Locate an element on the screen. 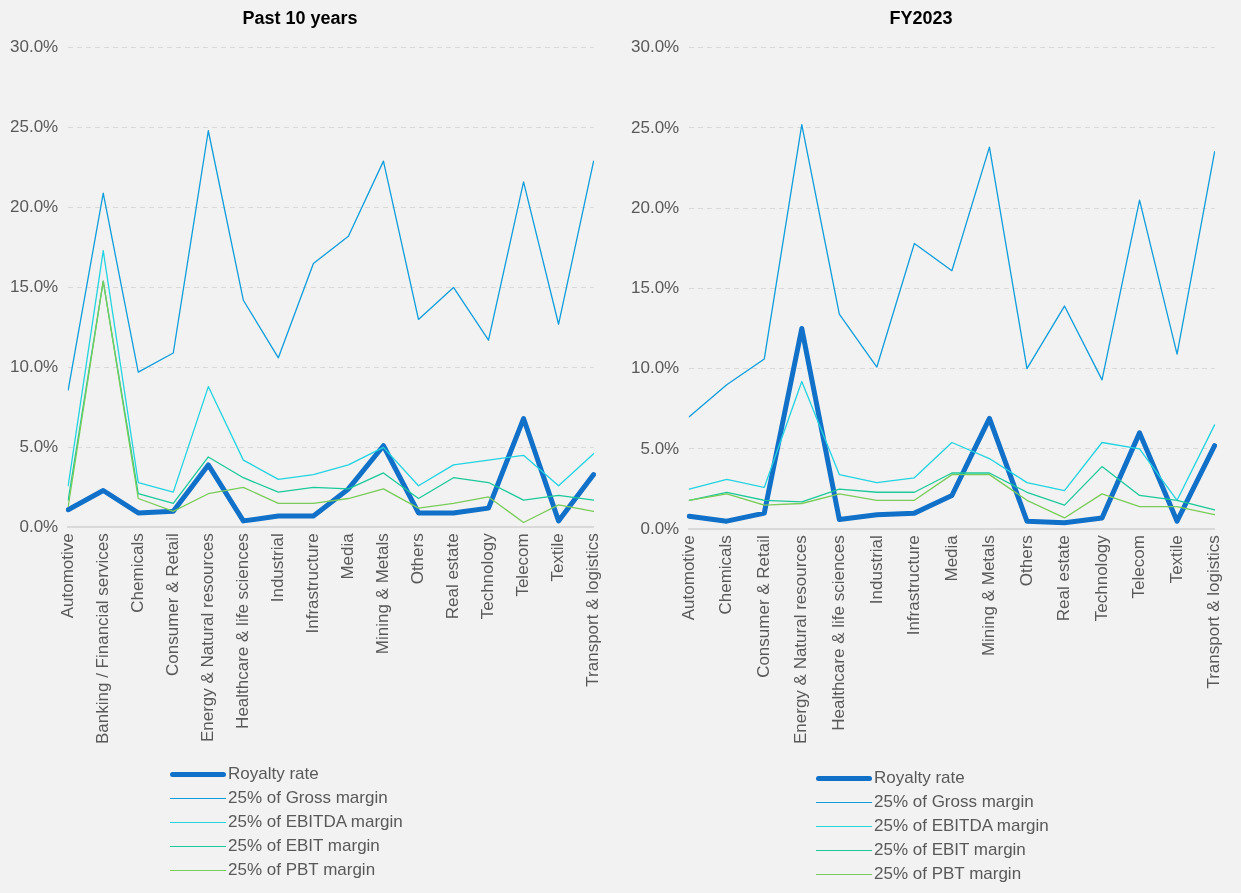 This screenshot has height=893, width=1241. chart-title: FY2023 is located at coordinates (921, 17).